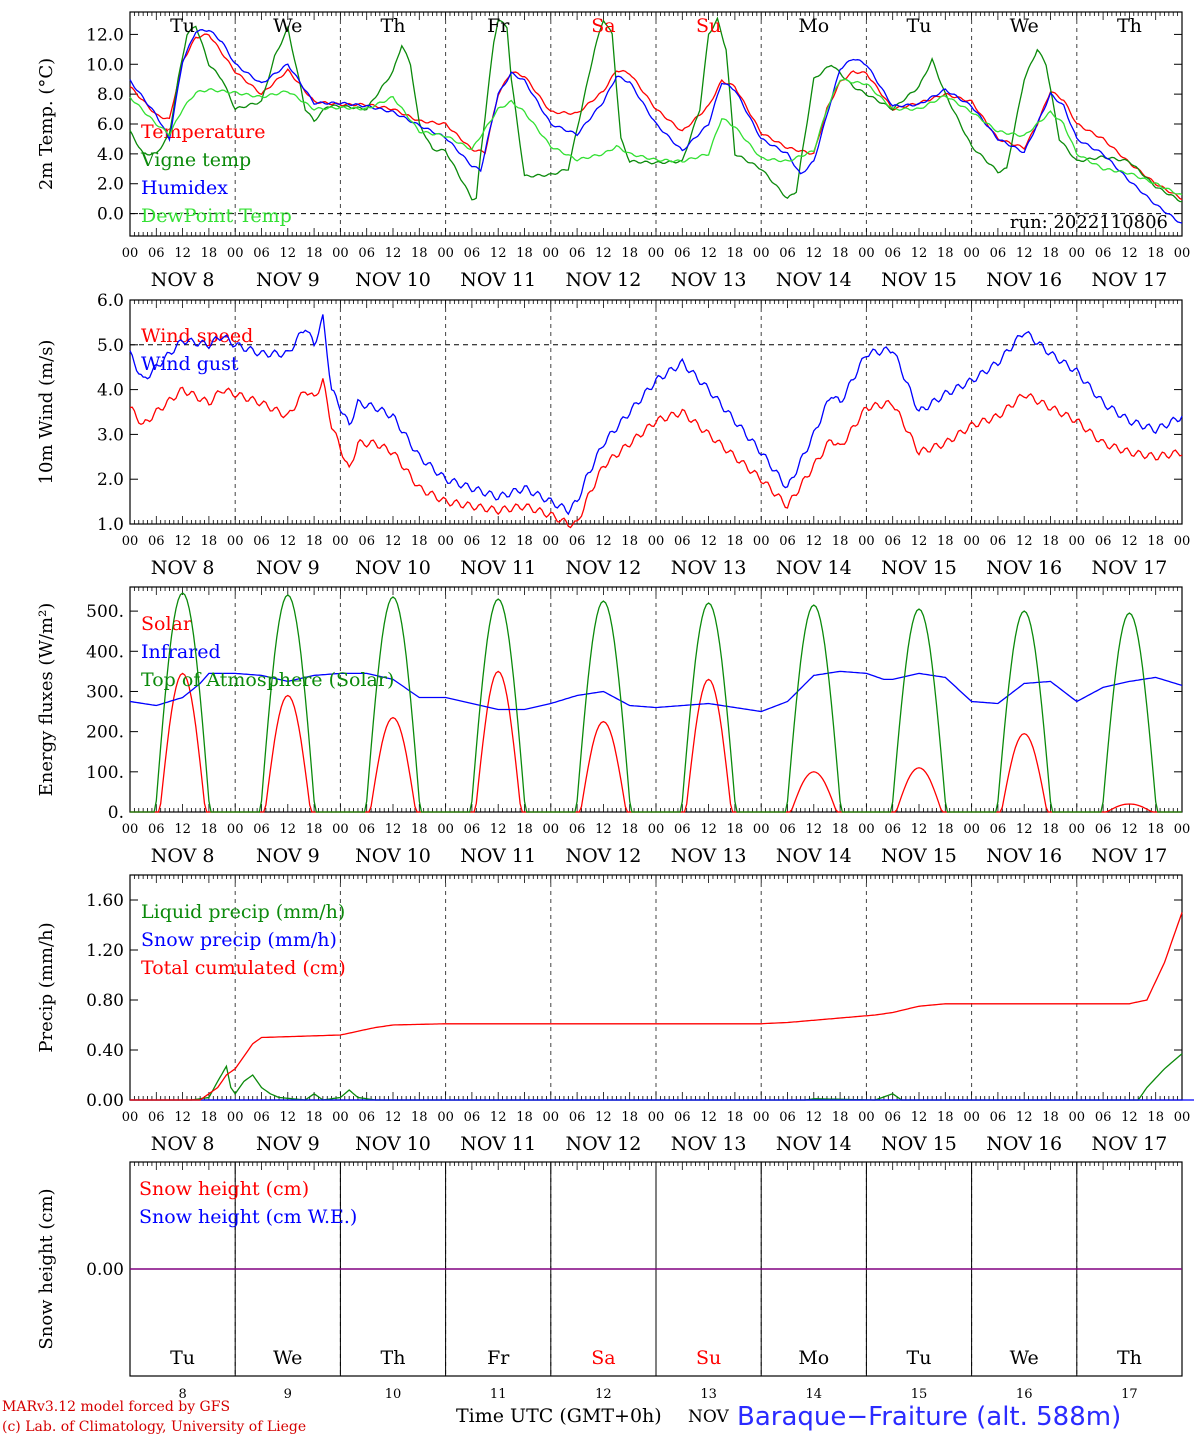 This screenshot has height=1440, width=1194. What do you see at coordinates (203, 132) in the screenshot?
I see `legend-entry: Temperature` at bounding box center [203, 132].